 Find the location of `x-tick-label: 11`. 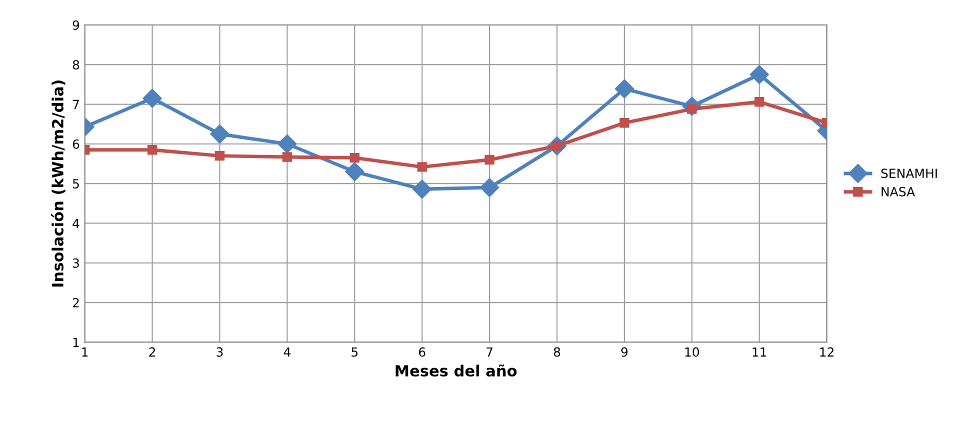

x-tick-label: 11 is located at coordinates (759, 352).